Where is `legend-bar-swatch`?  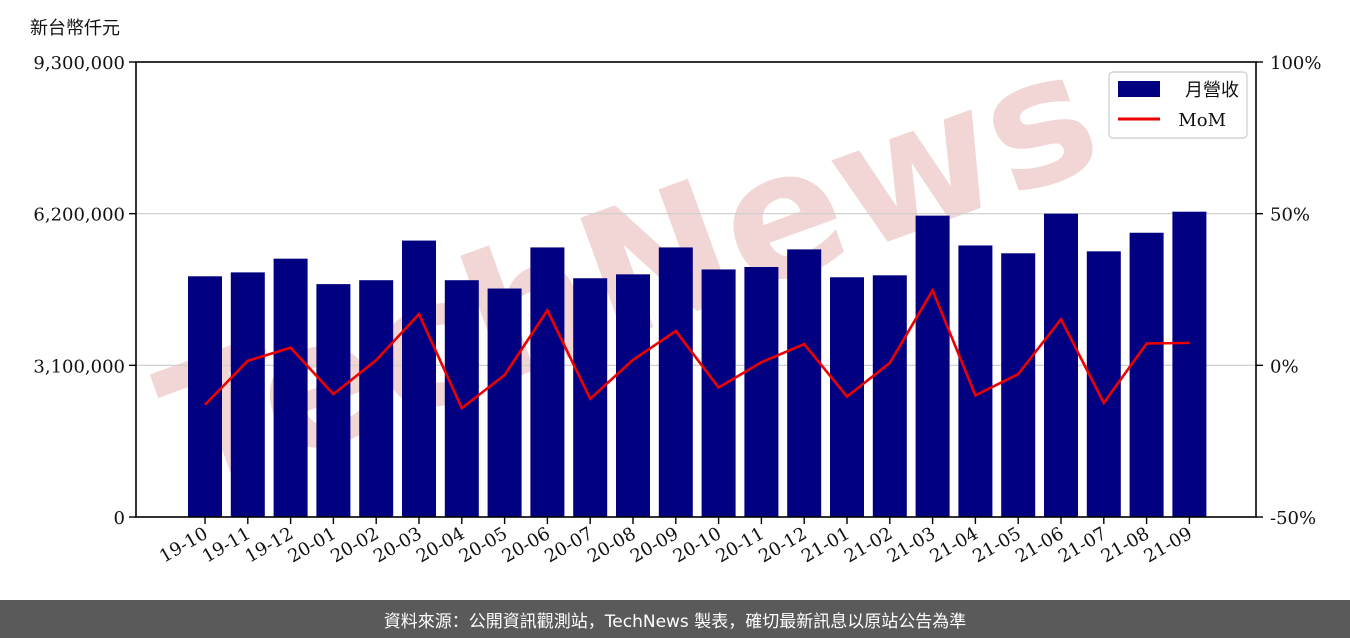
legend-bar-swatch is located at coordinates (1139, 89).